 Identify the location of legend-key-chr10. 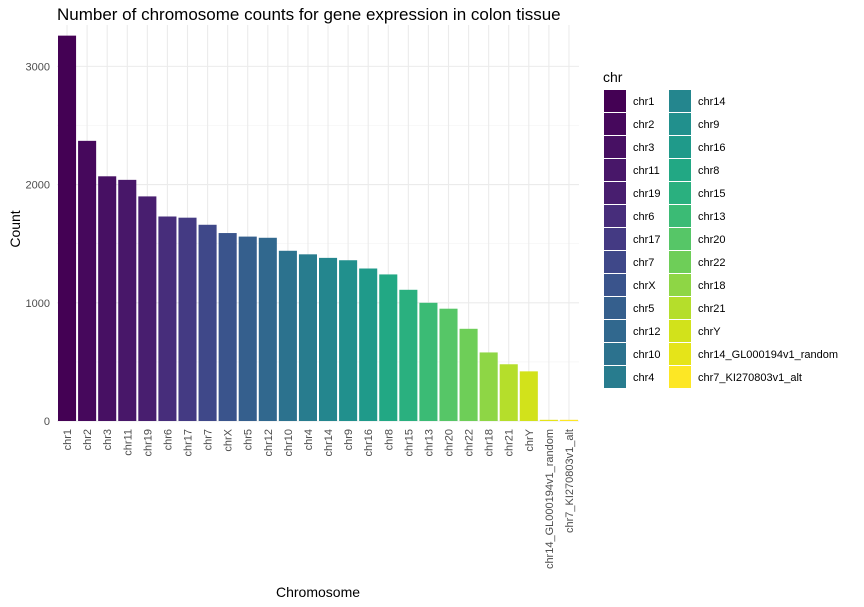
(615, 354).